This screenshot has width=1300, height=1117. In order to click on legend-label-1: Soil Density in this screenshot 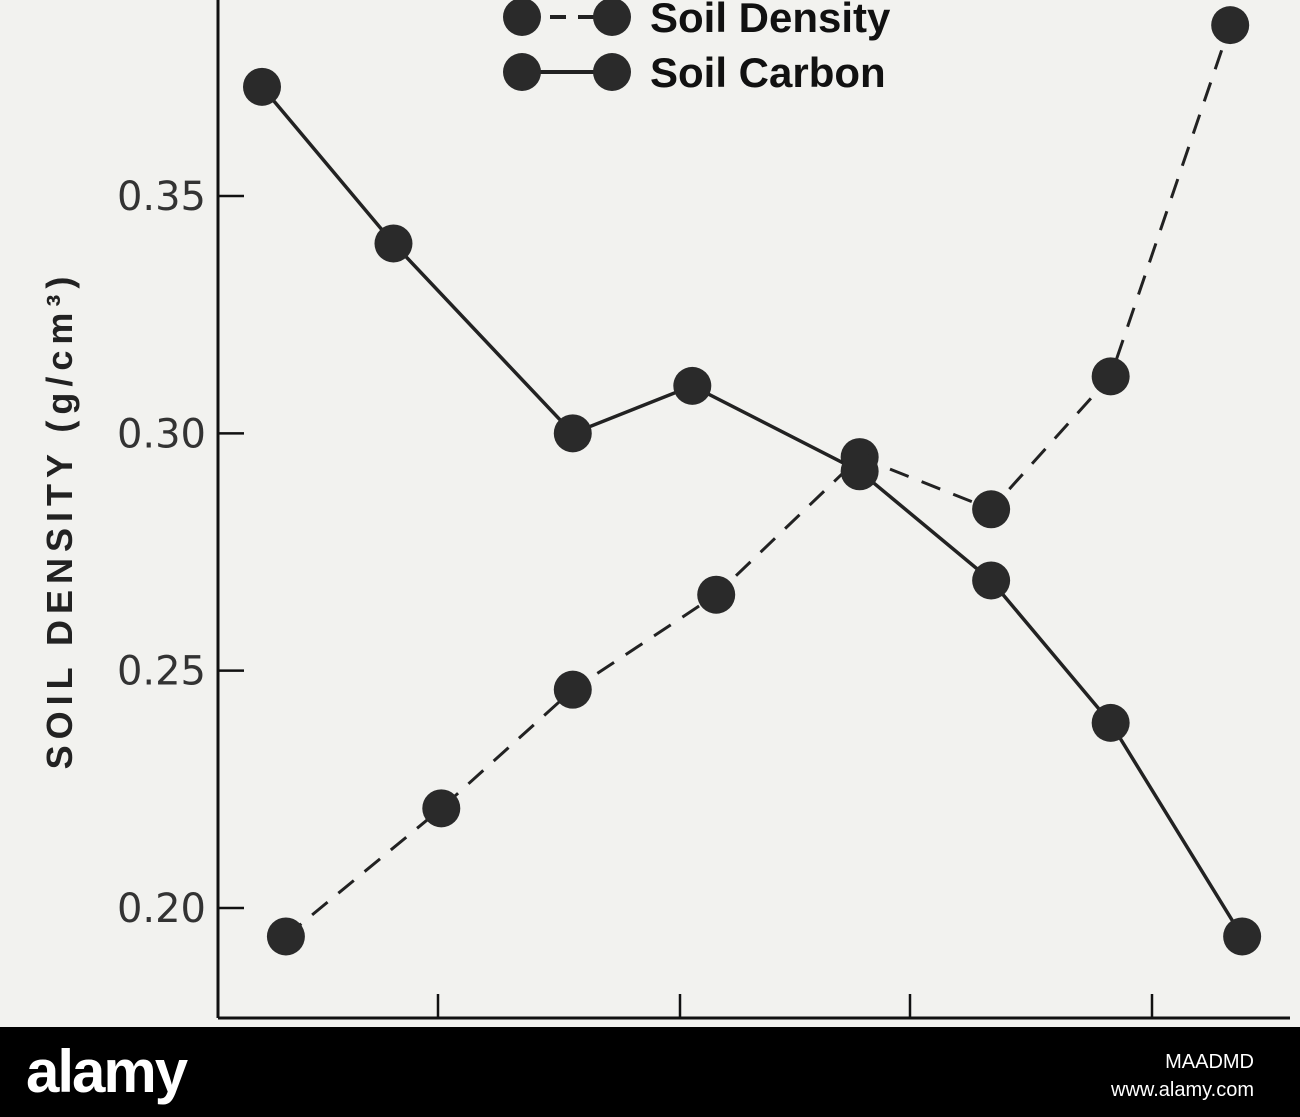, I will do `click(770, 20)`.